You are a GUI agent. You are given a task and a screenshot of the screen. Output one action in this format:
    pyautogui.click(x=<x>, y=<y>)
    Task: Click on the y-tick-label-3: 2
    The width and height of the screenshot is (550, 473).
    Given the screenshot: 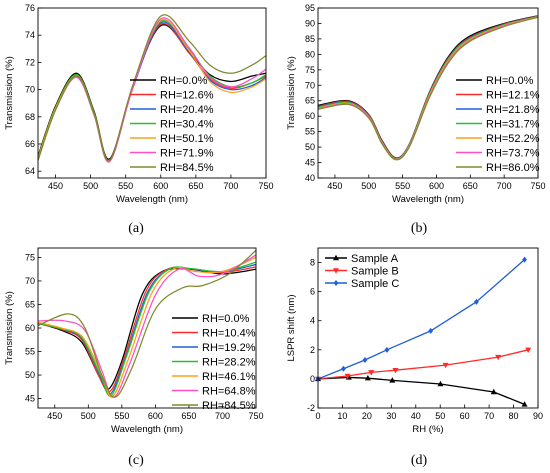 What is the action you would take?
    pyautogui.click(x=312, y=350)
    